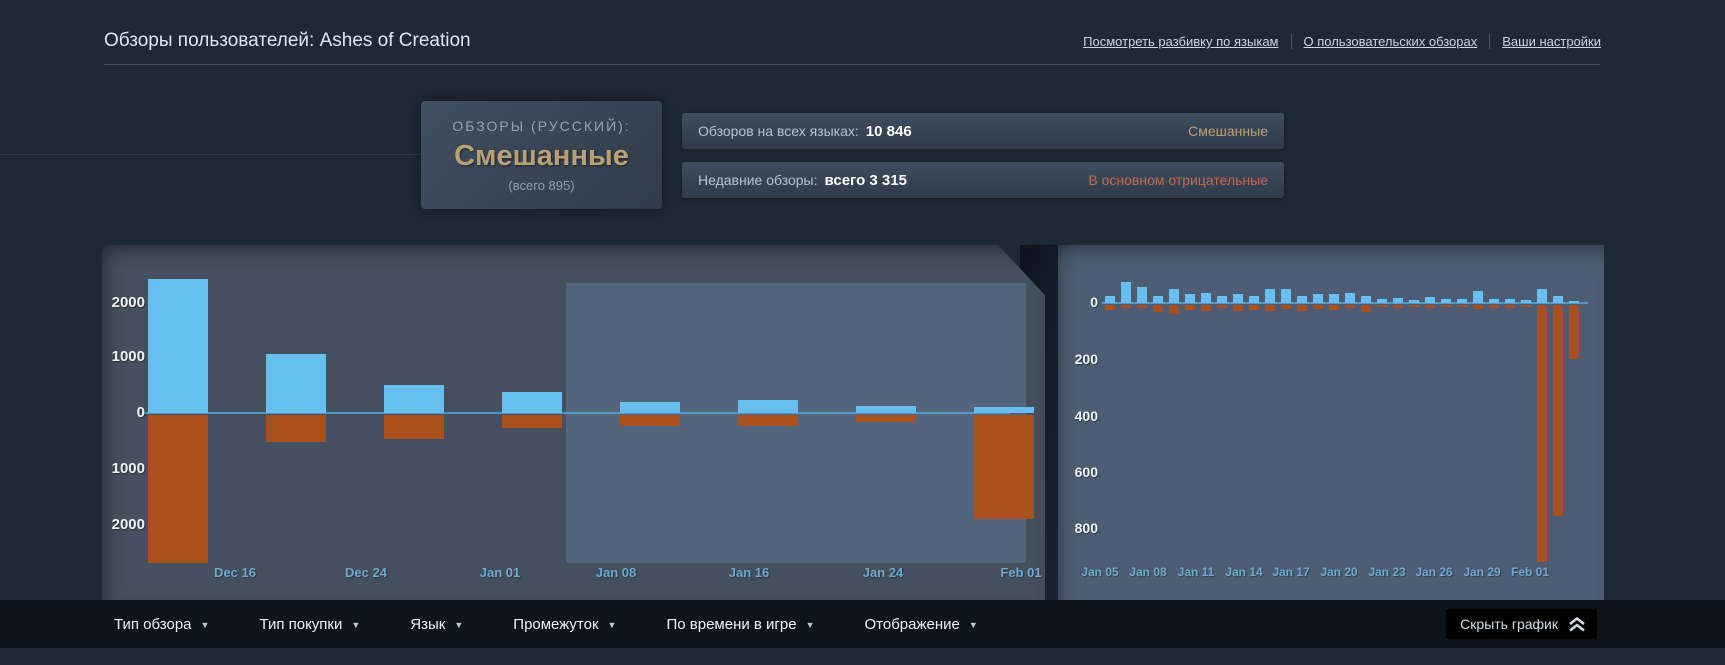 This screenshot has width=1725, height=665. I want to click on filter-dropdown-2: Тип покупки ▼, so click(309, 624).